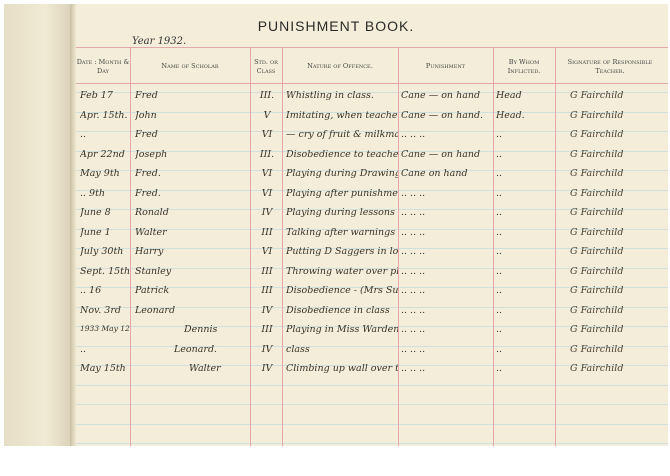 This screenshot has width=670, height=476. Describe the element at coordinates (509, 95) in the screenshot. I see `cell-by: Head` at that location.